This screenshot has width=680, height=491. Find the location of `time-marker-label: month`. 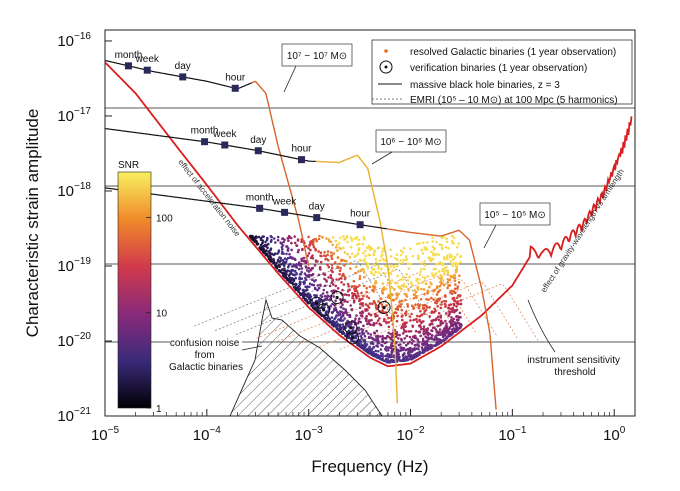

time-marker-label: month is located at coordinates (260, 197).